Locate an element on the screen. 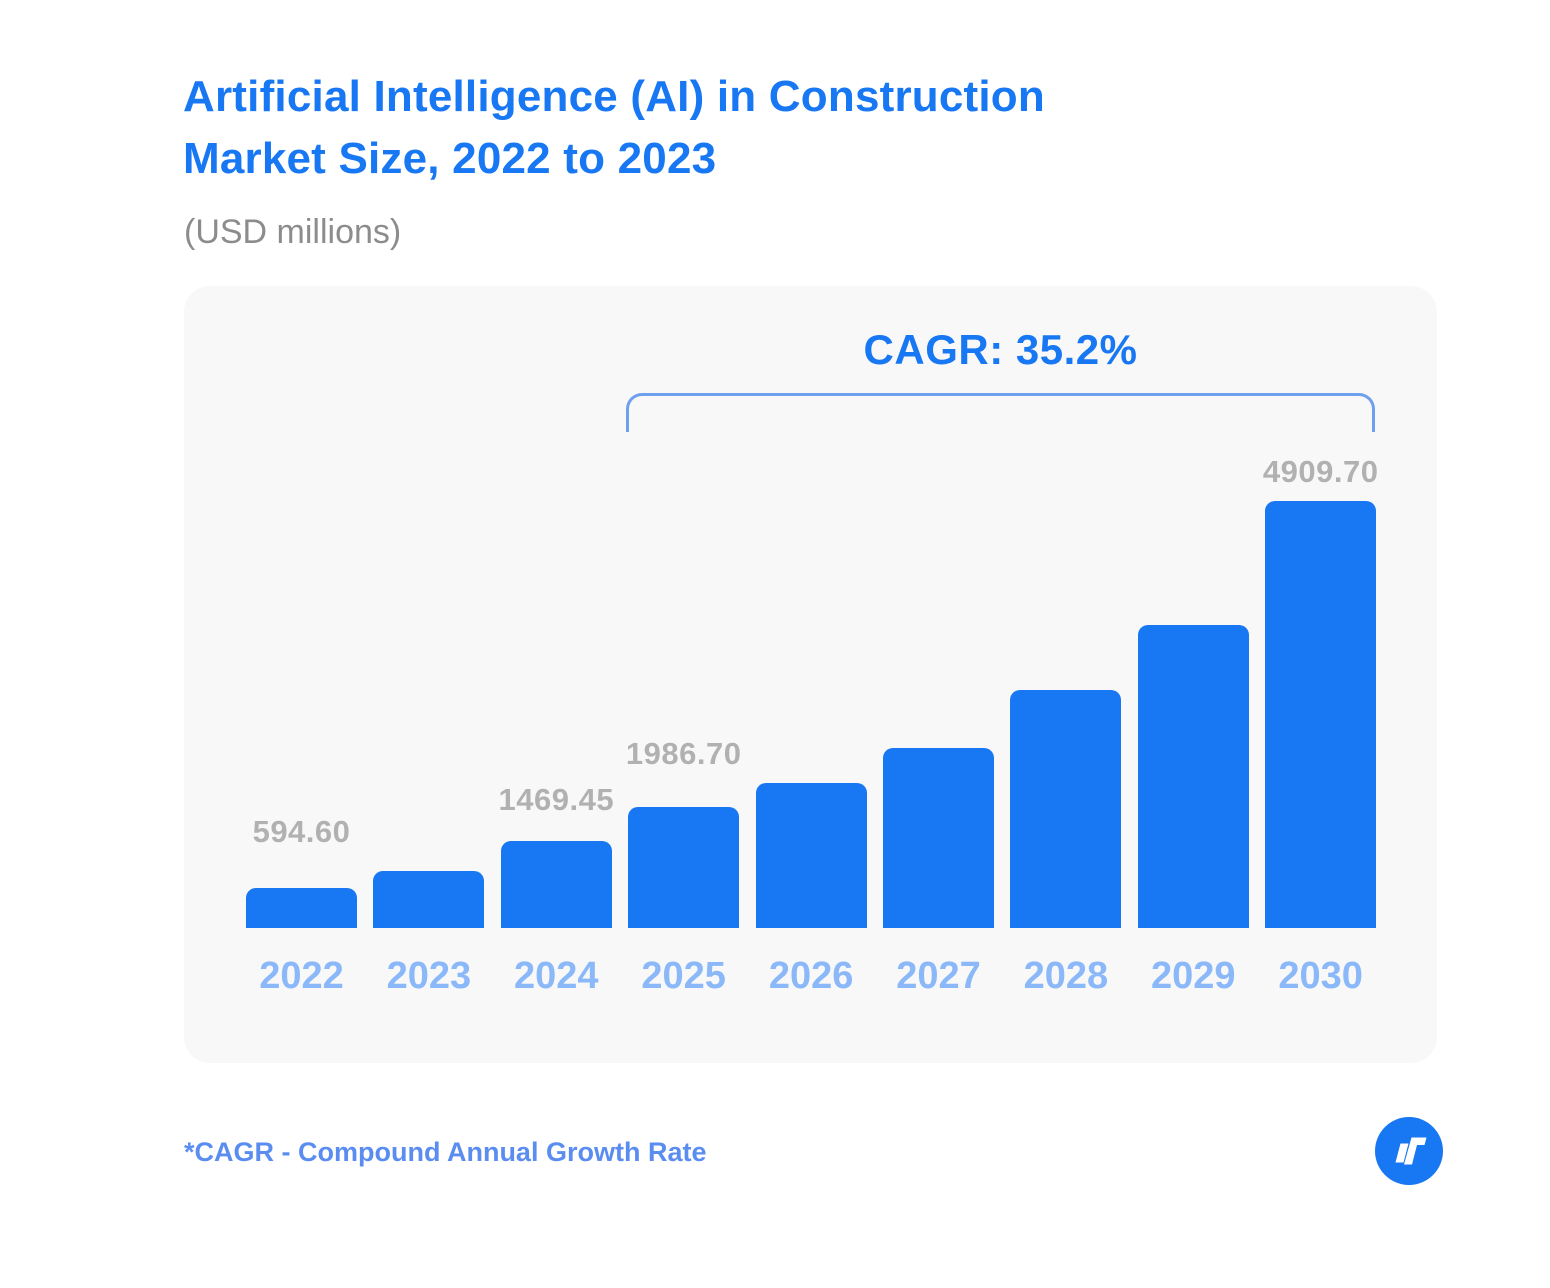 Image resolution: width=1550 pixels, height=1288 pixels. page-title-line2: Market Size, 2022 to 2023 is located at coordinates (450, 158).